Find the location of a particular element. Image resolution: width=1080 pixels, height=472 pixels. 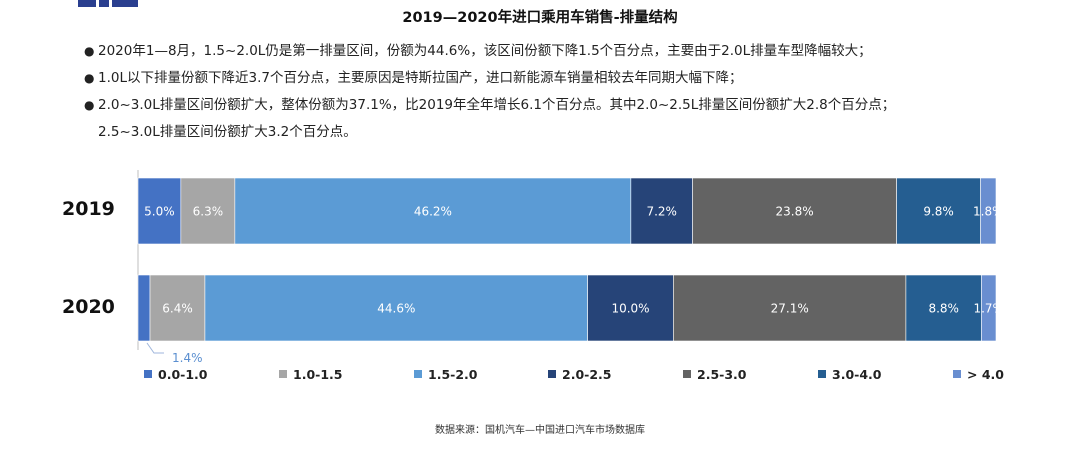

legend-item: 2.0-2.5 is located at coordinates (579, 374).